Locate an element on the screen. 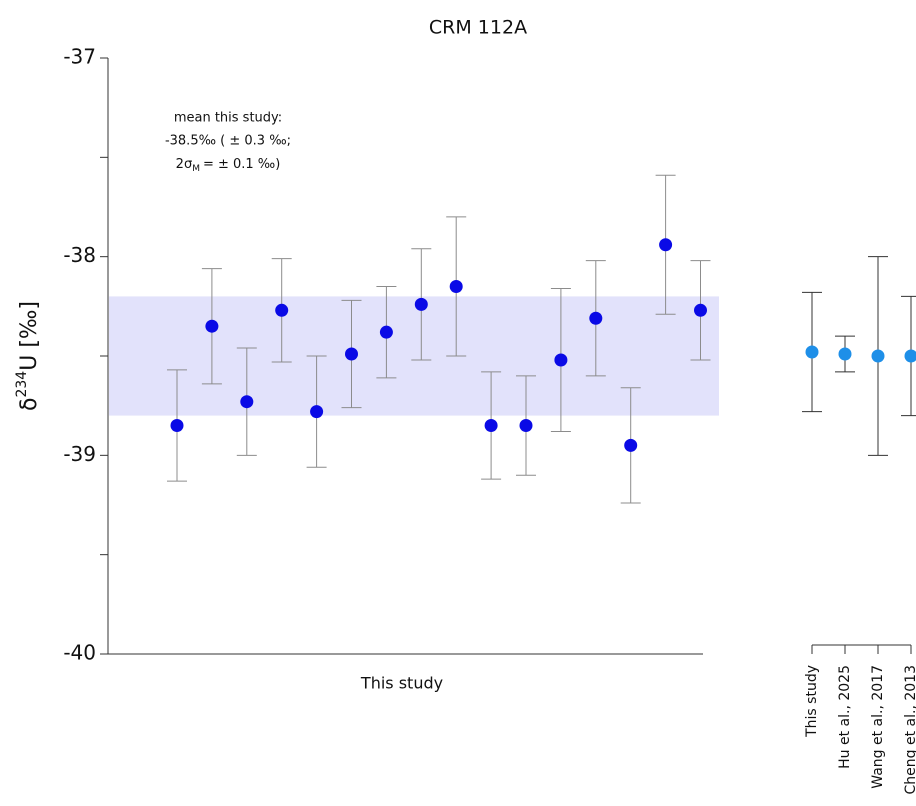 This screenshot has height=806, width=916. y-tick-label: -37 is located at coordinates (79, 57).